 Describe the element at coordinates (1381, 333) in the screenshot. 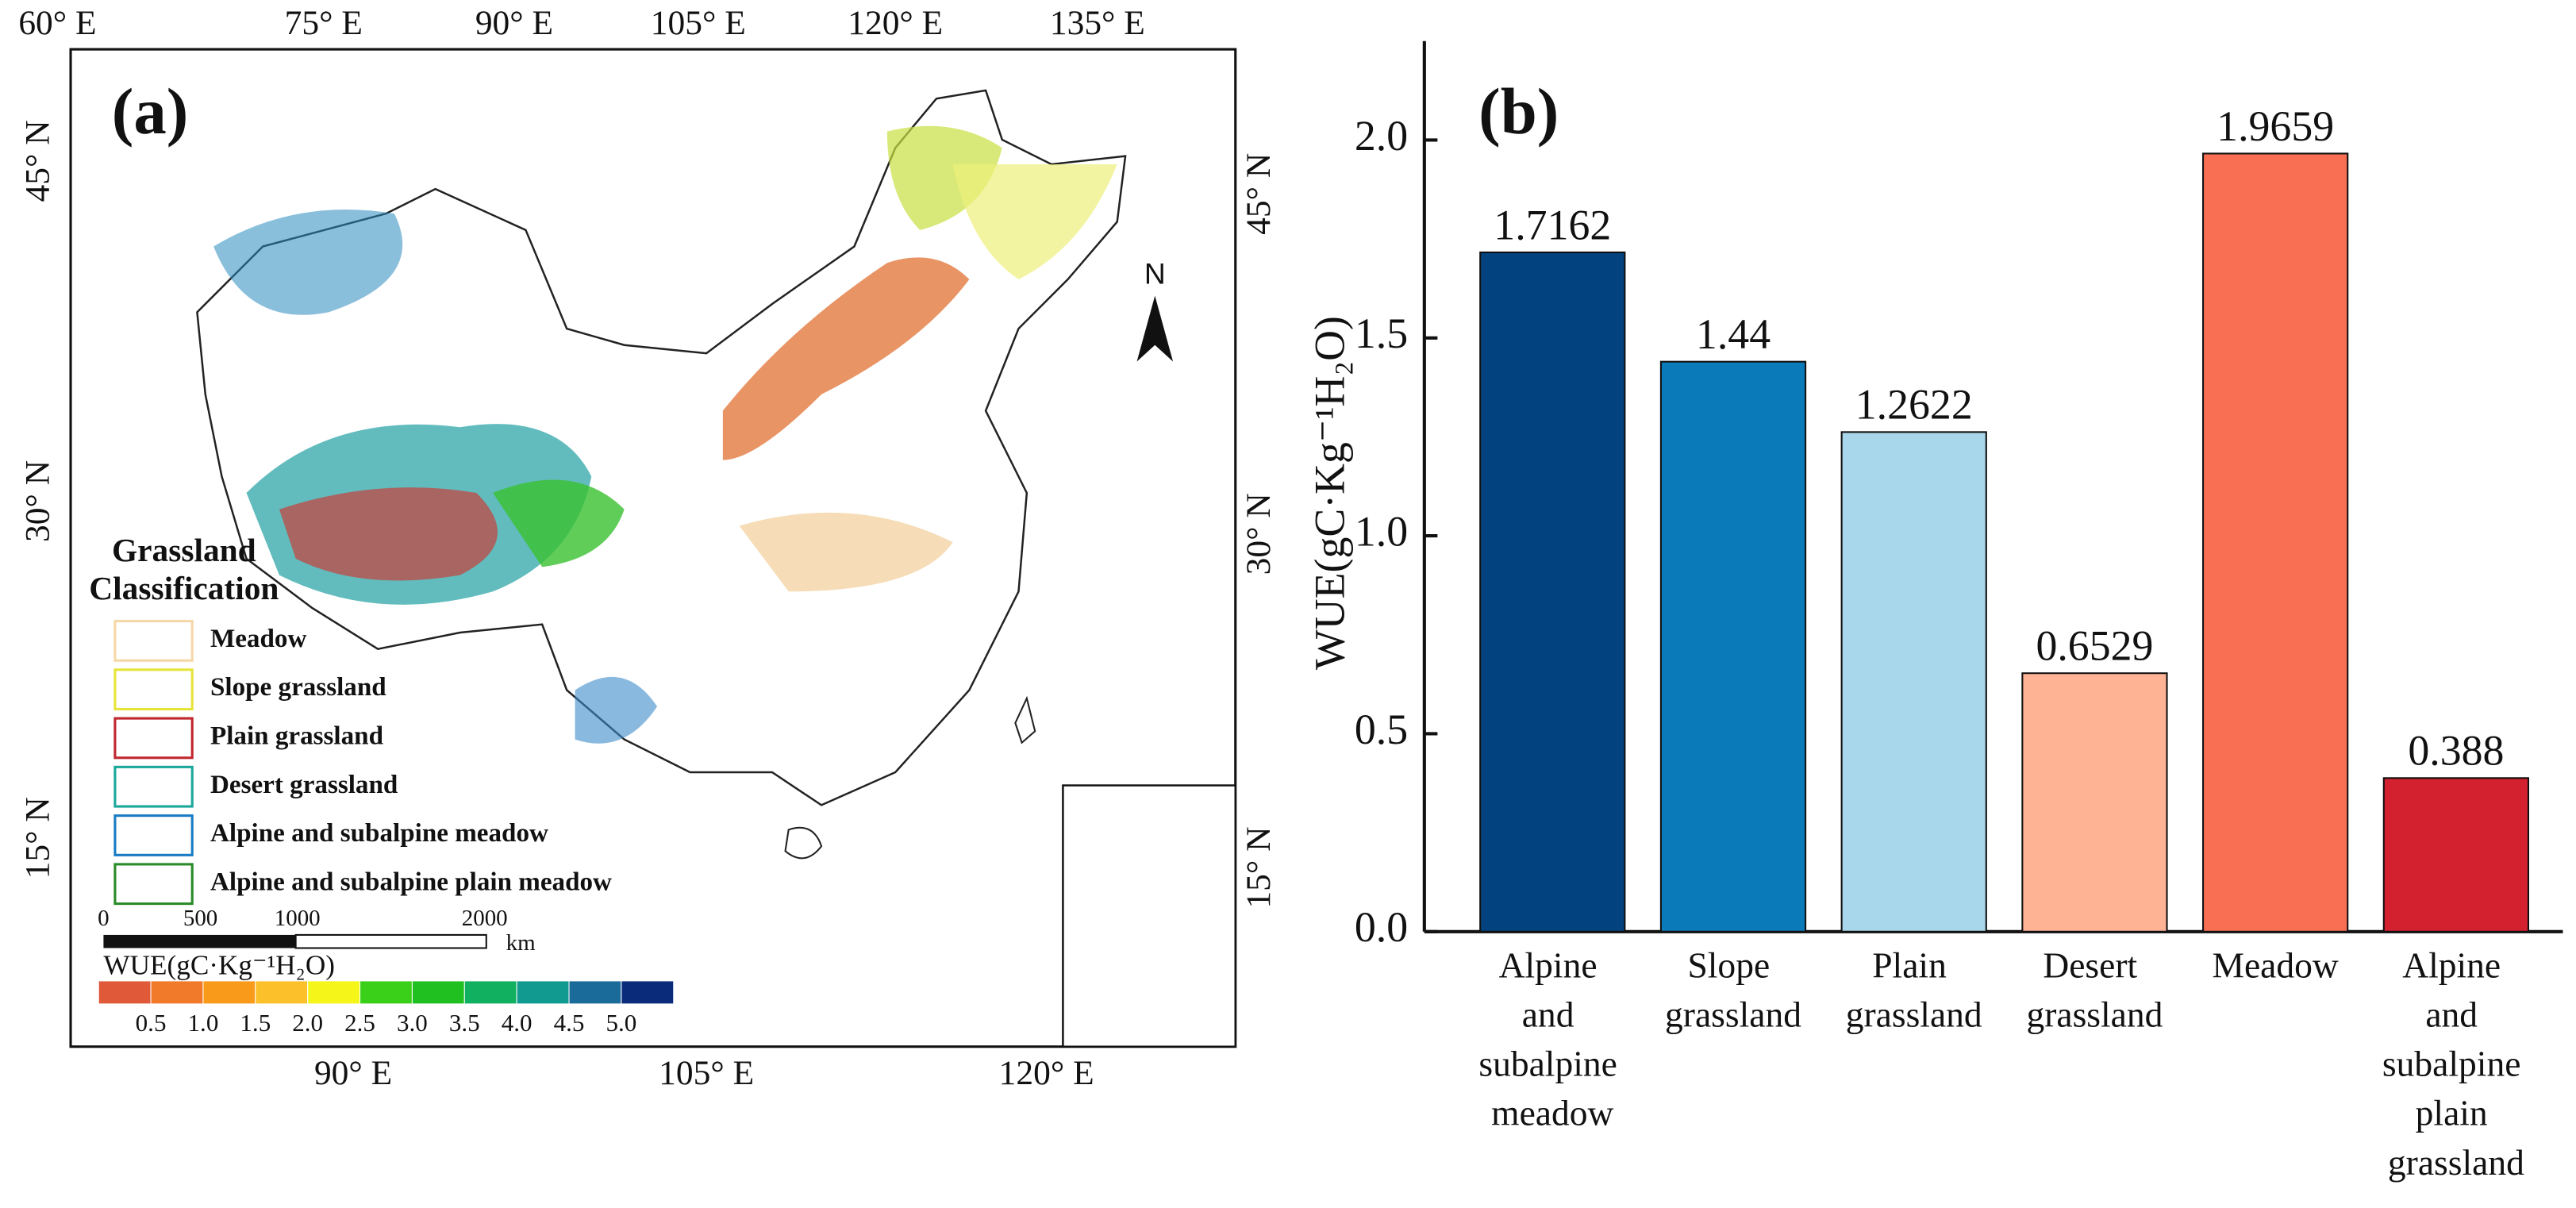

I see `y-tick-label: 1.5` at that location.